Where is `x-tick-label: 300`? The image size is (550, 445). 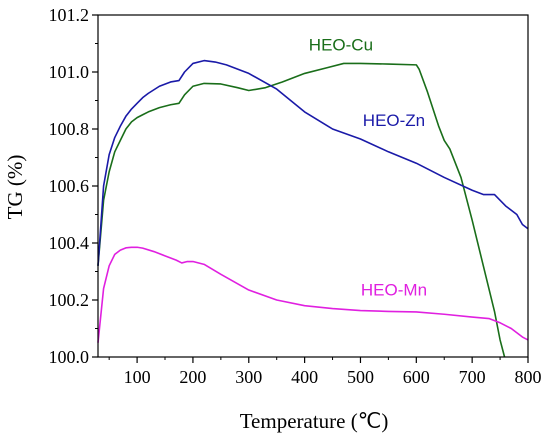
x-tick-label: 300 is located at coordinates (248, 377).